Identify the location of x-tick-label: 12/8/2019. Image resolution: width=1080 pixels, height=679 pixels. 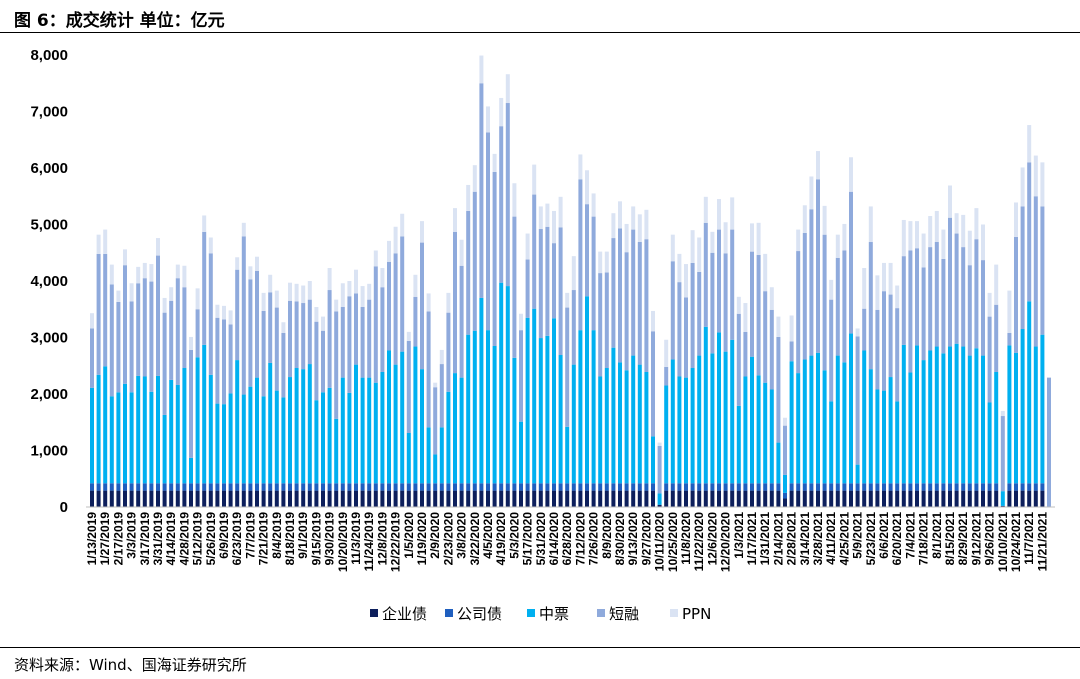
(382, 539).